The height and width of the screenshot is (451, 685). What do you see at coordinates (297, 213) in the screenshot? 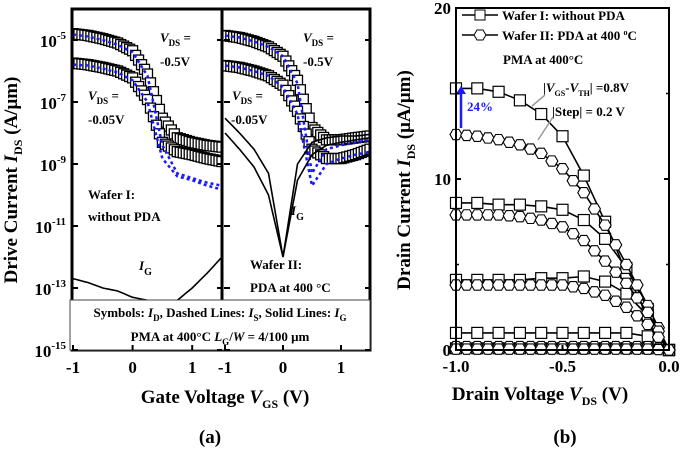
I see `annot-a2-ig: IG` at bounding box center [297, 213].